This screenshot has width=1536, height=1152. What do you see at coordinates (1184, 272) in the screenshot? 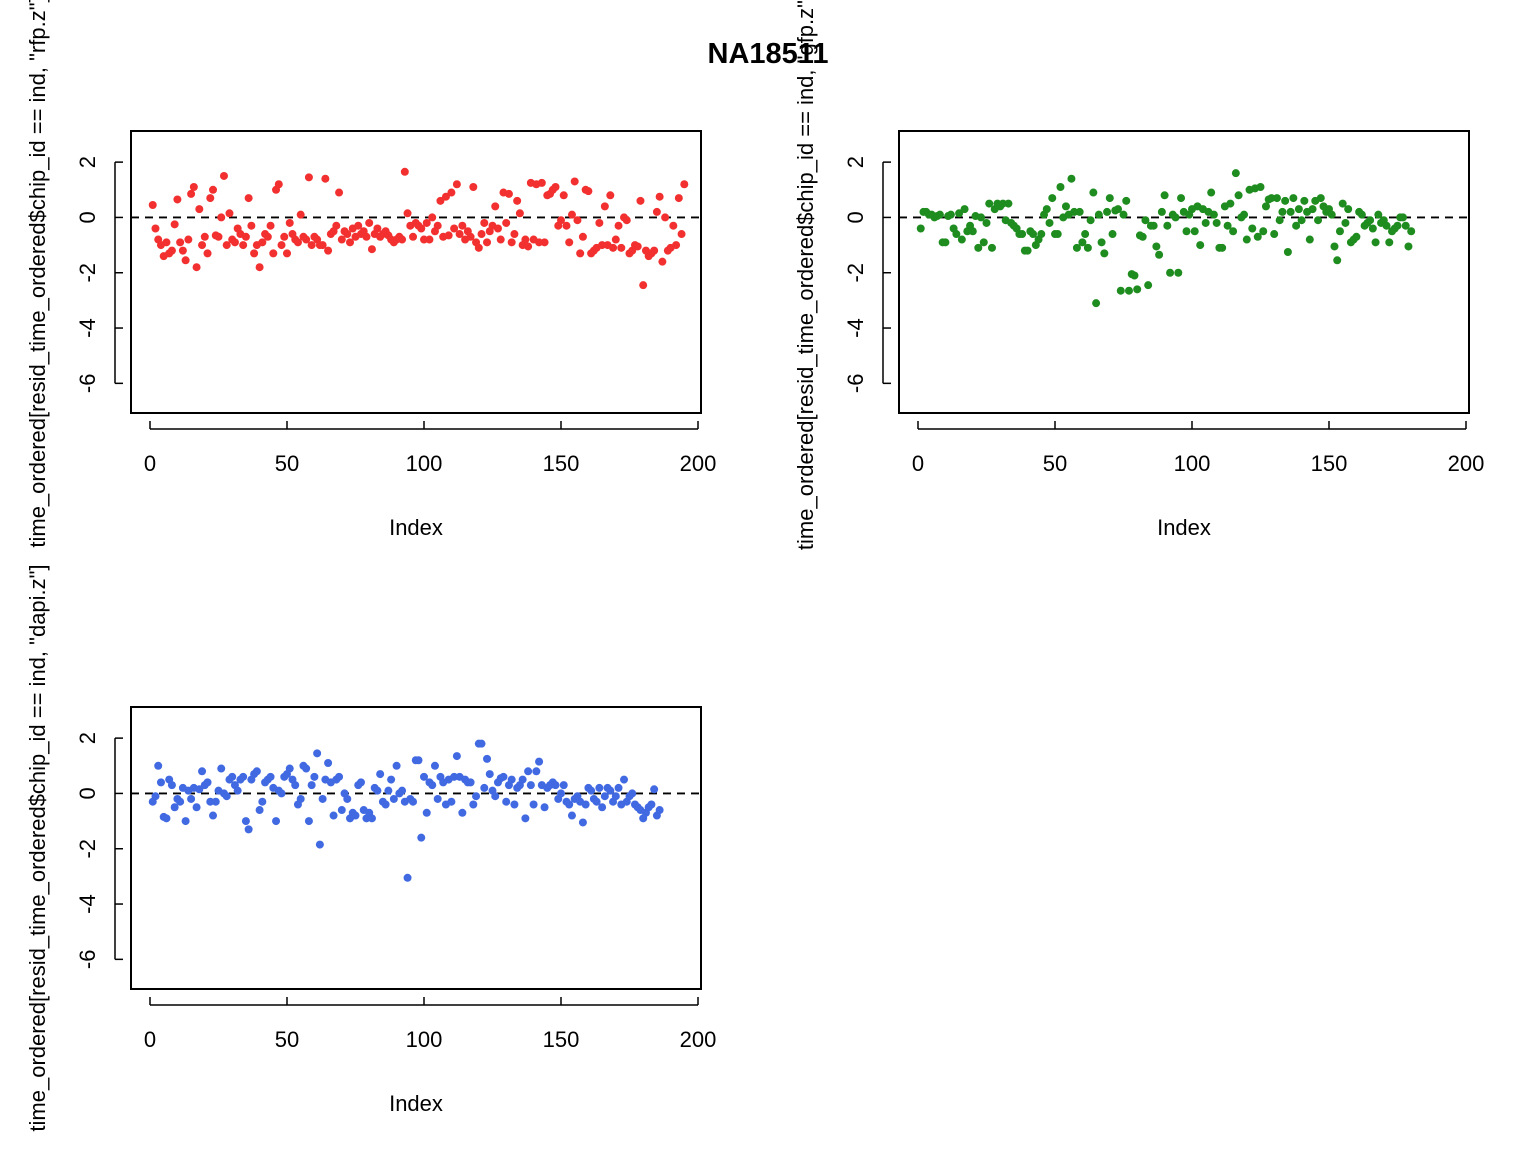
I see `plot-frame` at bounding box center [1184, 272].